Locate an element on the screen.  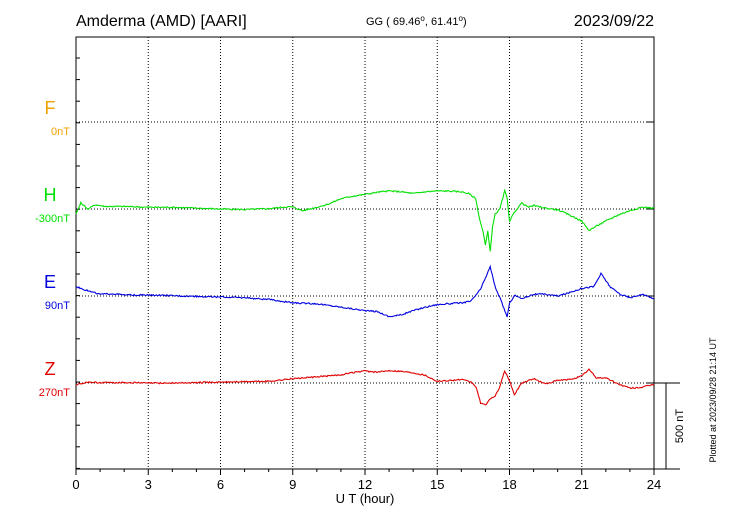
x-axis-label: U T (hour) is located at coordinates (365, 498).